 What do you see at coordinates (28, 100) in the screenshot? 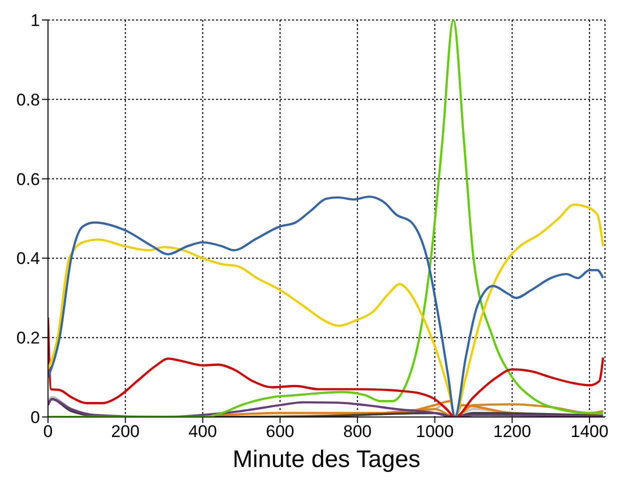
I see `y-tick-label: 0.8` at bounding box center [28, 100].